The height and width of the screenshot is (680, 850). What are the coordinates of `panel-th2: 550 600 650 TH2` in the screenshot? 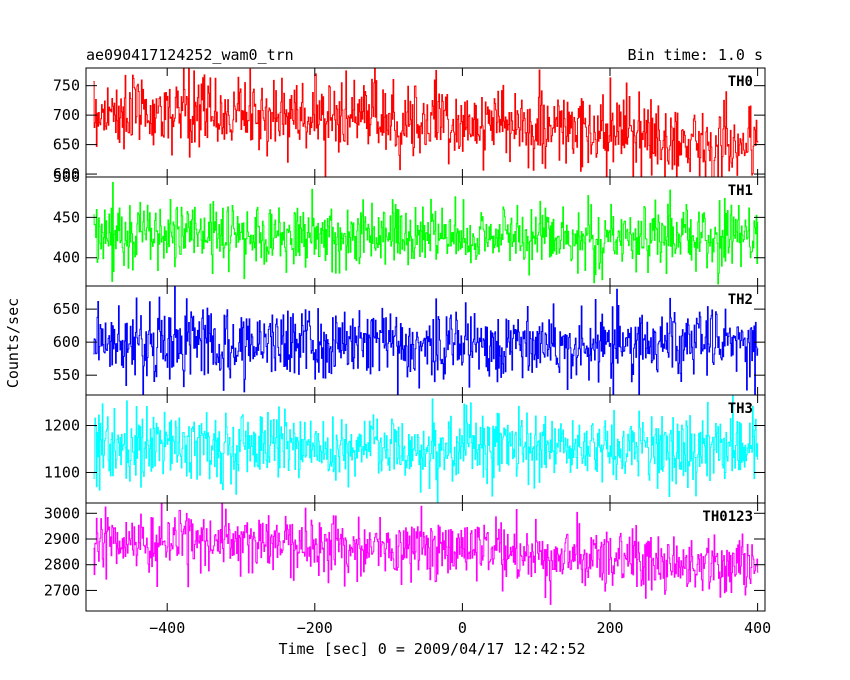 It's located at (409, 340).